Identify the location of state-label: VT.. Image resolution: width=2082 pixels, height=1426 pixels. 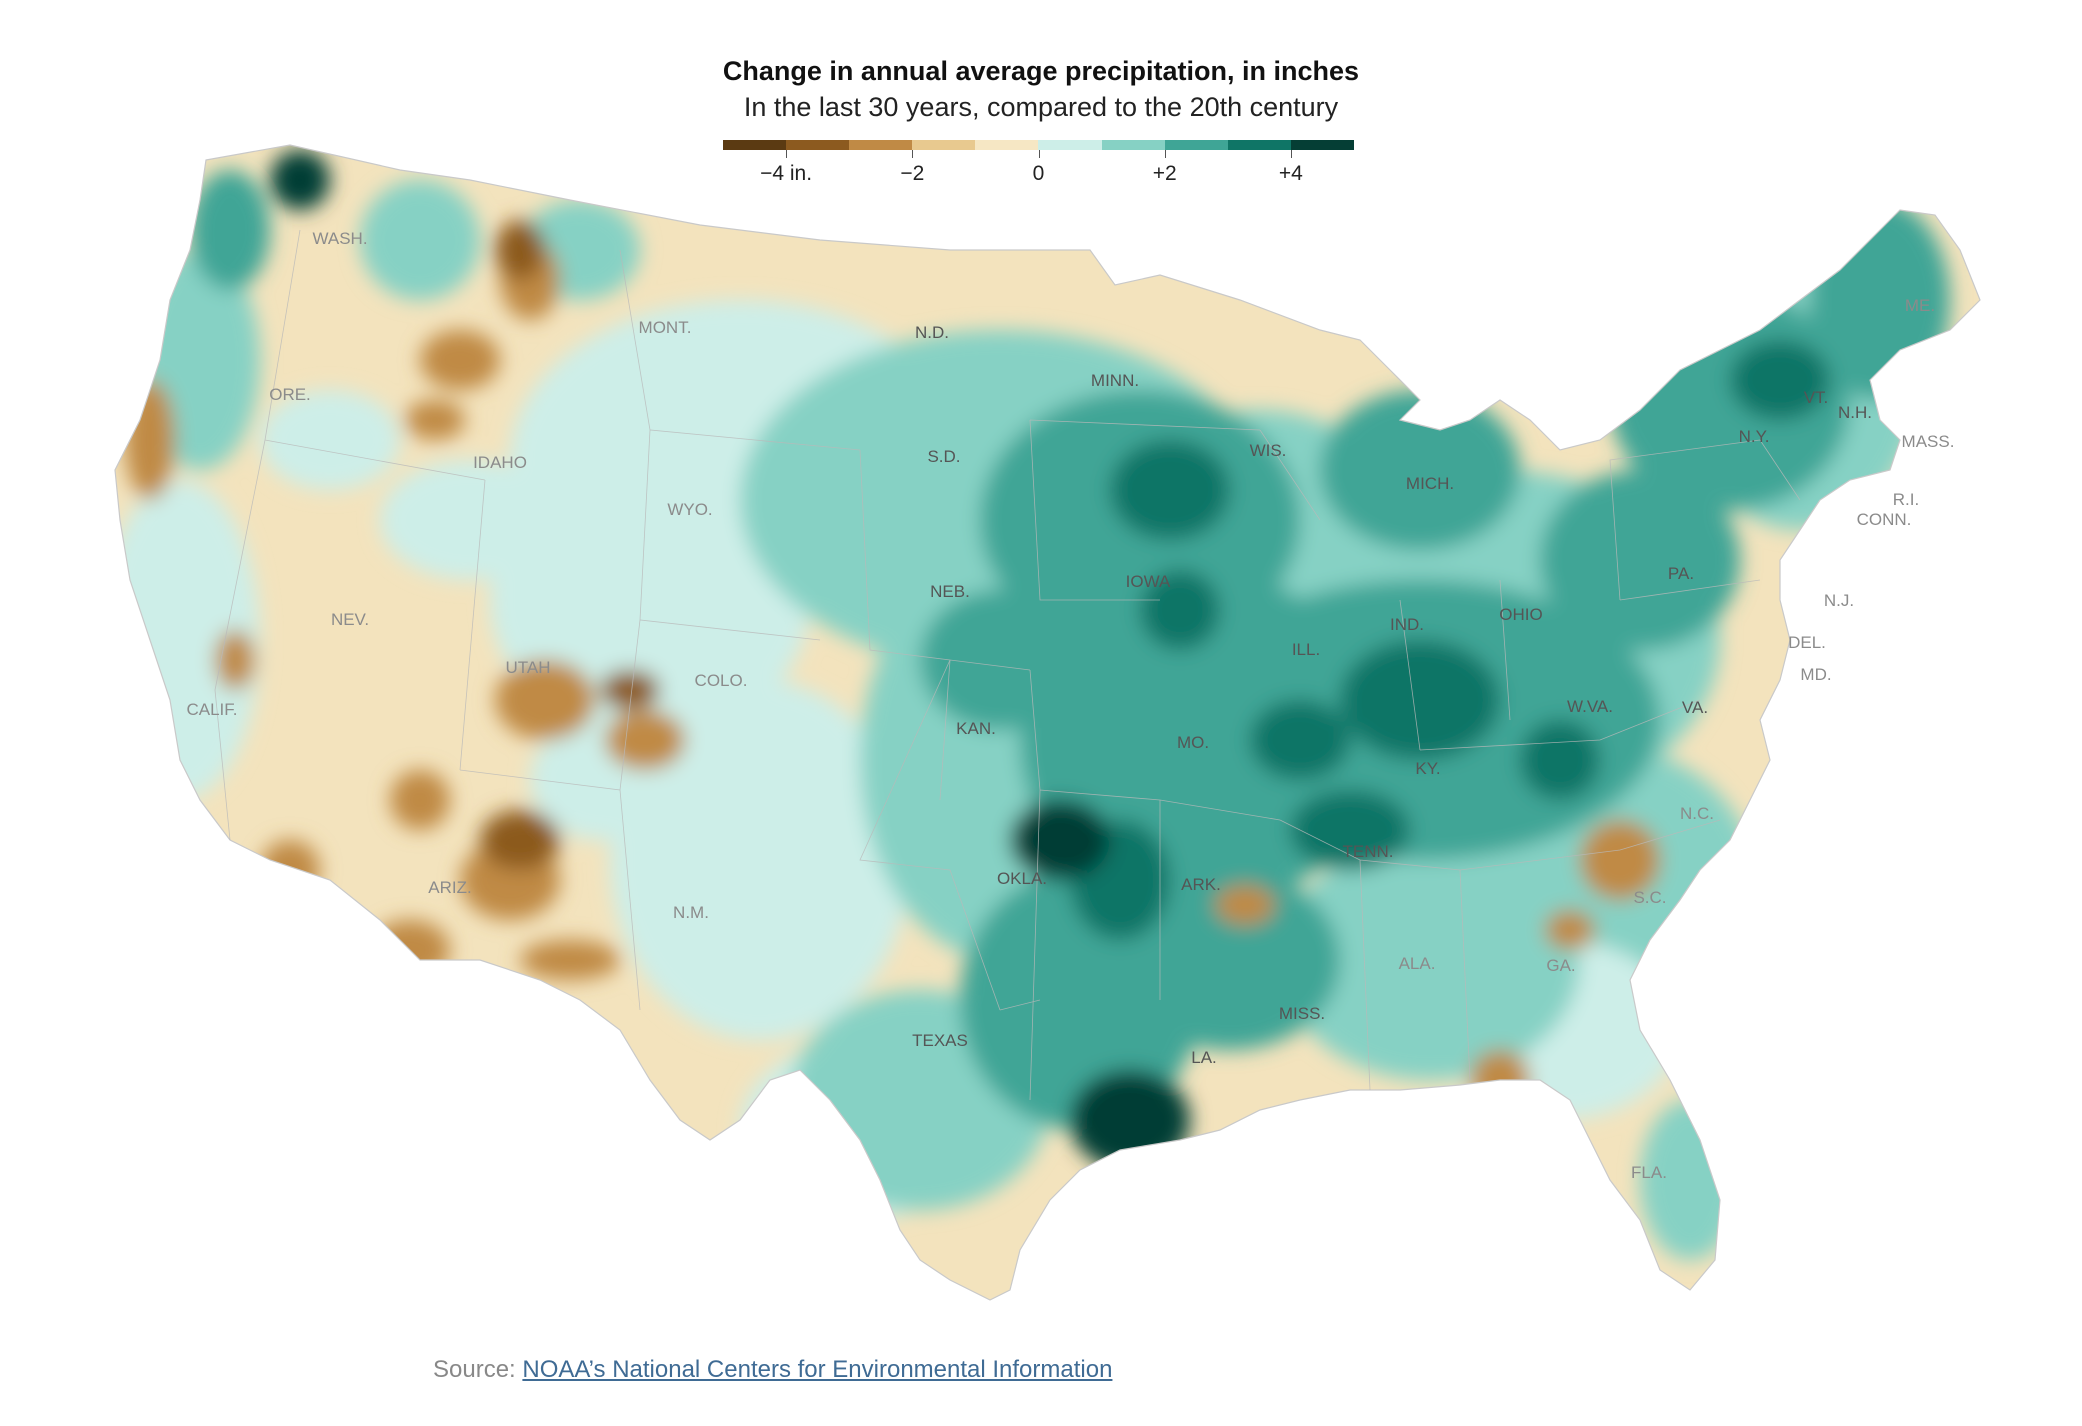
(1816, 397).